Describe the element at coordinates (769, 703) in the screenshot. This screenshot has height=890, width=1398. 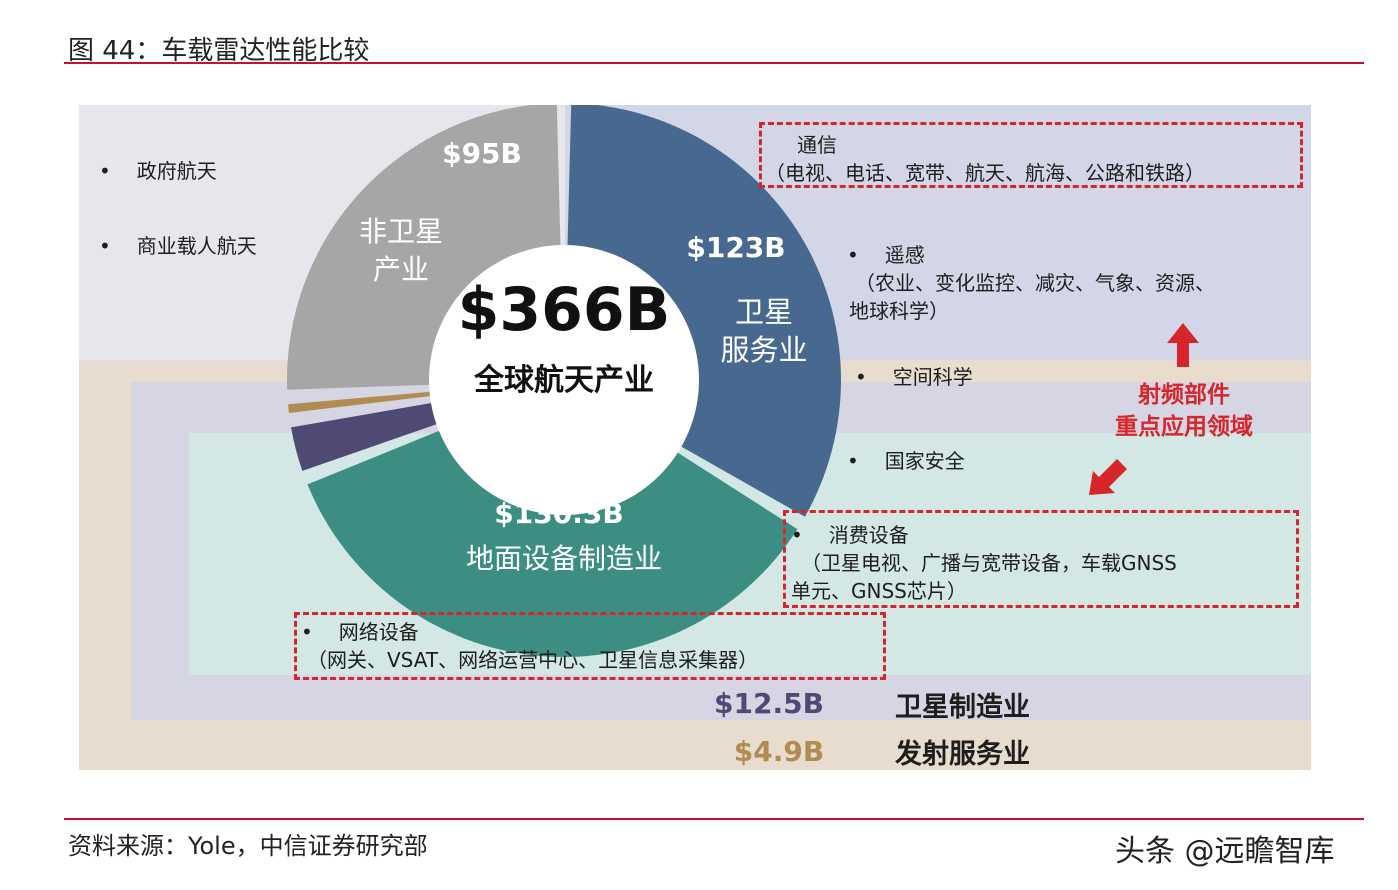
I see `satellite-manufacturing-value: $12.5B` at that location.